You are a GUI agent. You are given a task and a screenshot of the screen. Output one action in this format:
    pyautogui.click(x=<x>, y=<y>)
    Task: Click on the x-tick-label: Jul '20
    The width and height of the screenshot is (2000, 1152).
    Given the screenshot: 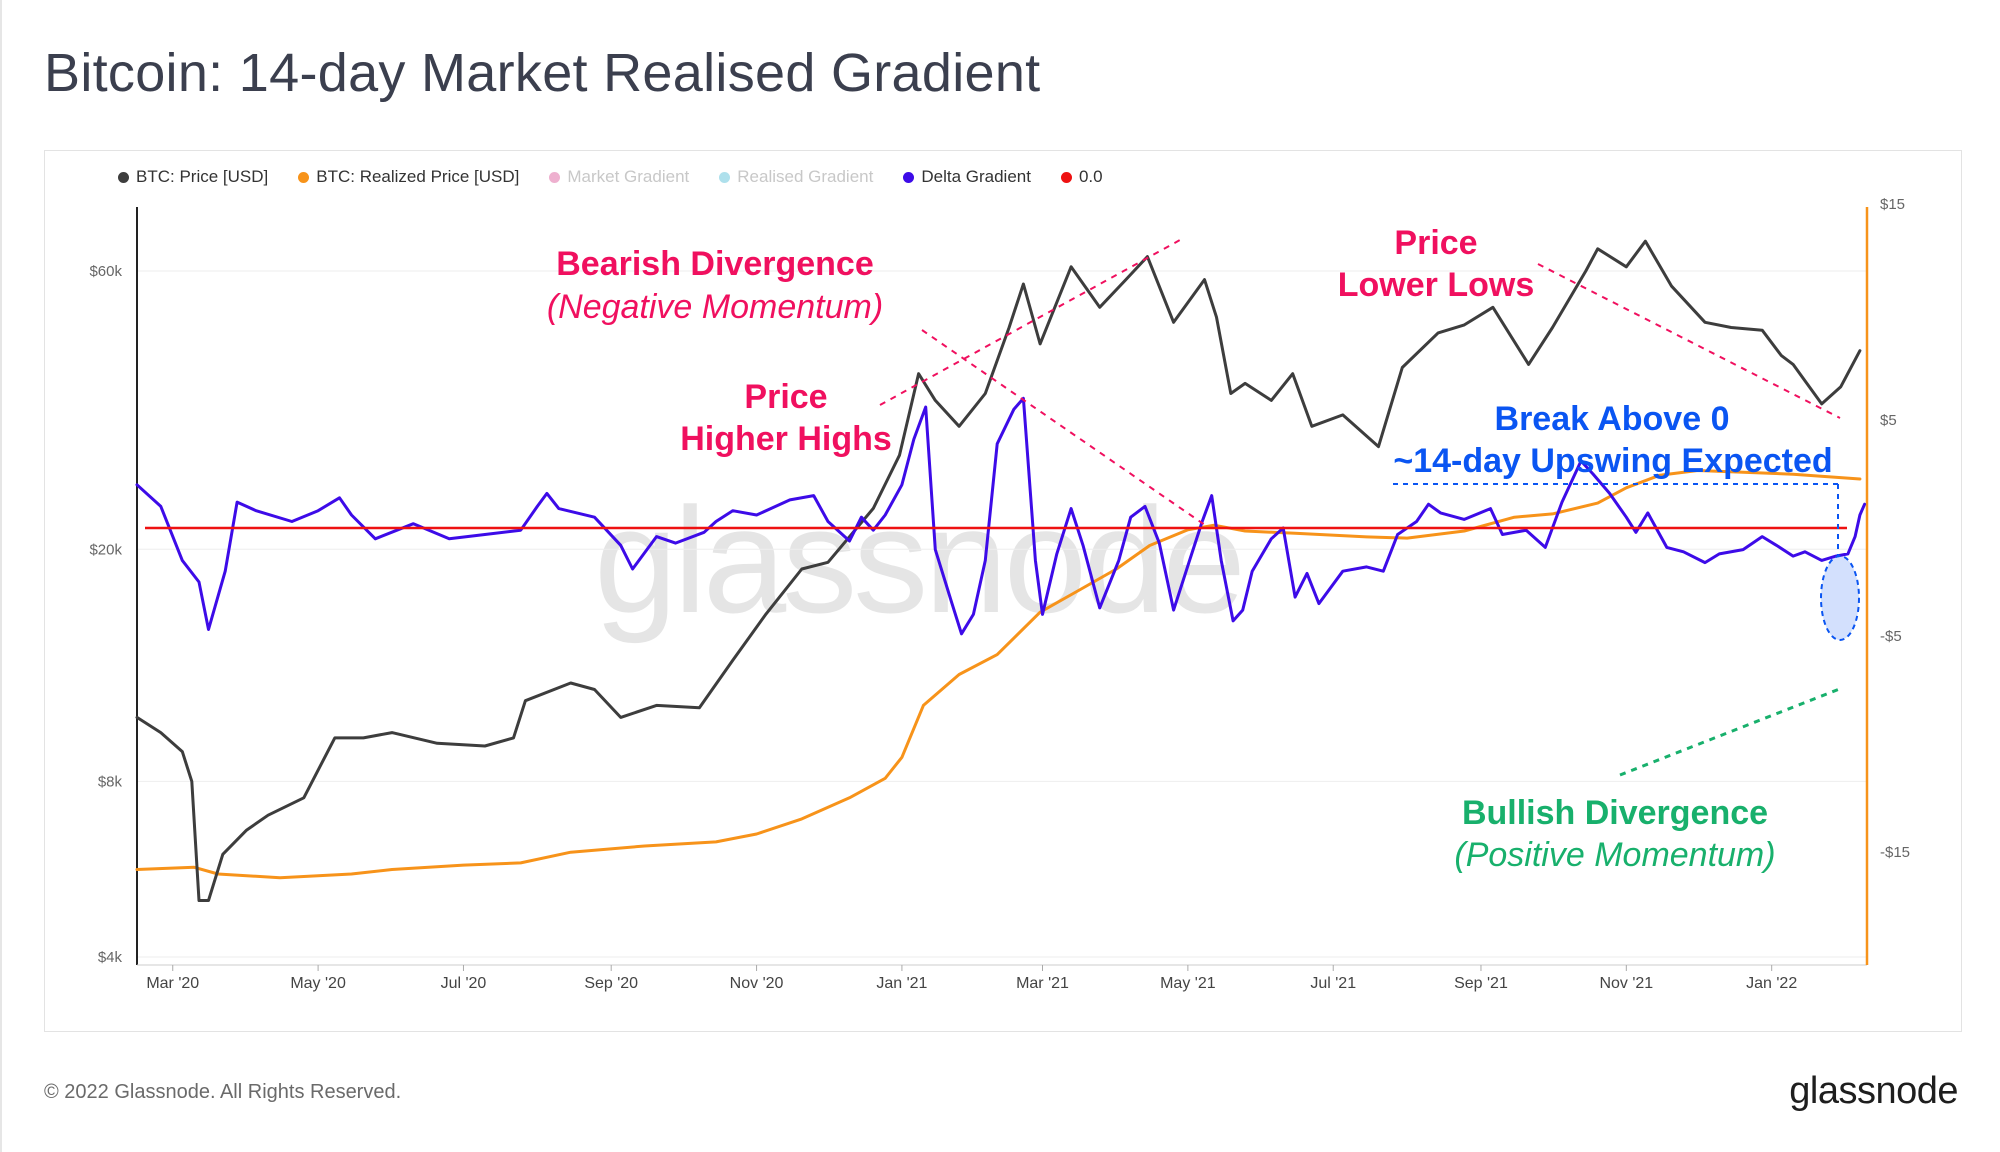 What is the action you would take?
    pyautogui.click(x=464, y=983)
    